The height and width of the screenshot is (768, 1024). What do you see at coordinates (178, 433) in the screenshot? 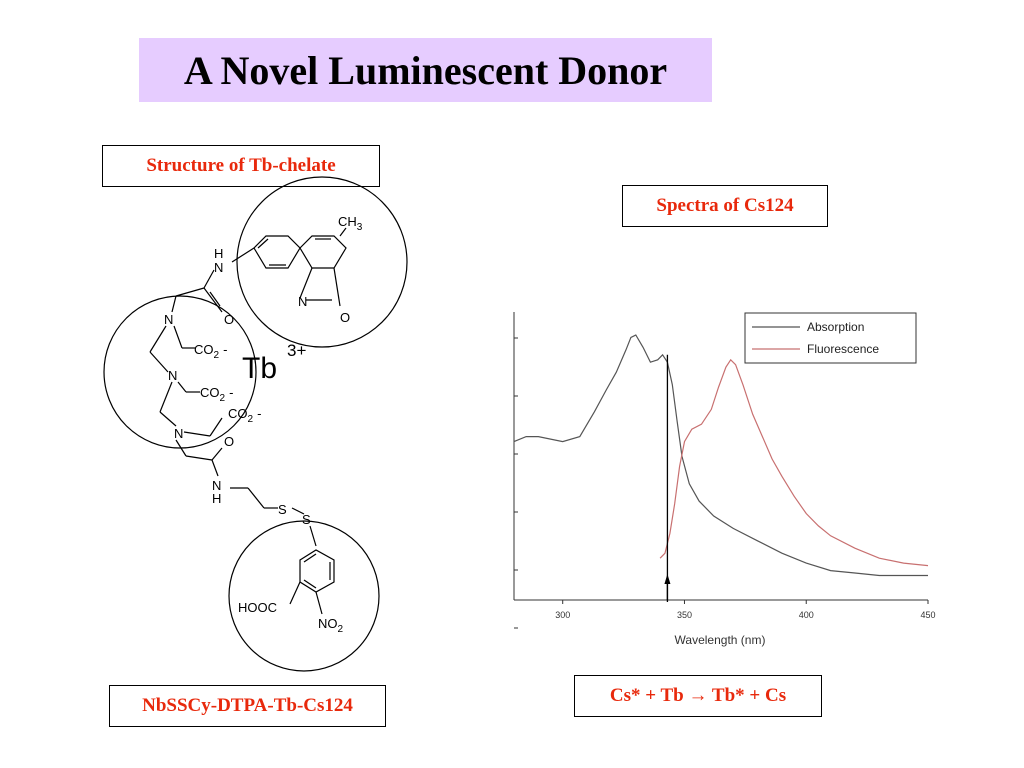
I see `amine-n3-label: N` at bounding box center [178, 433].